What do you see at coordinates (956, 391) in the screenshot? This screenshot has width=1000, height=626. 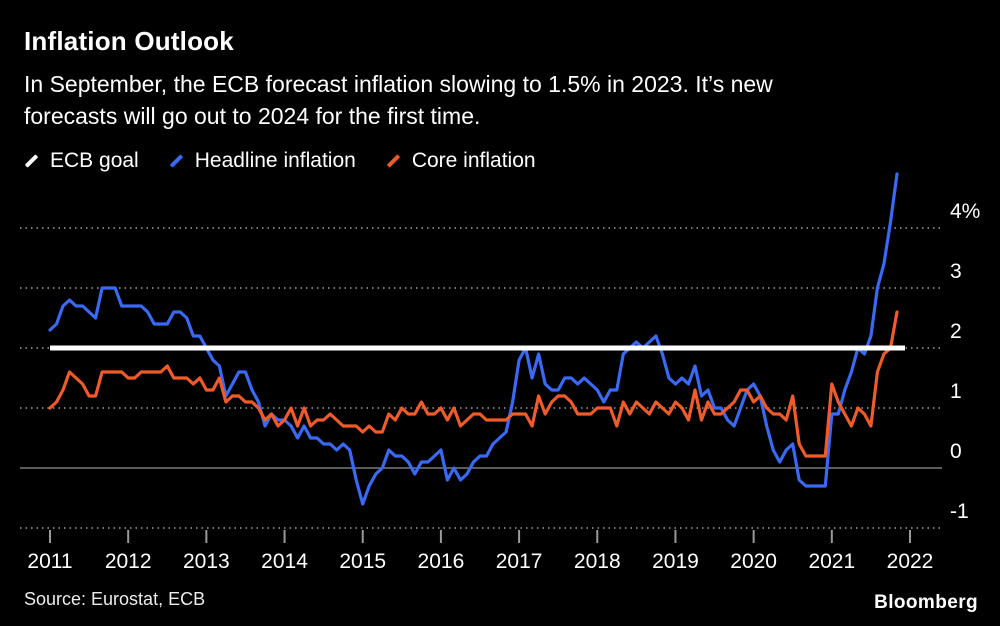 I see `svg-text: 1` at bounding box center [956, 391].